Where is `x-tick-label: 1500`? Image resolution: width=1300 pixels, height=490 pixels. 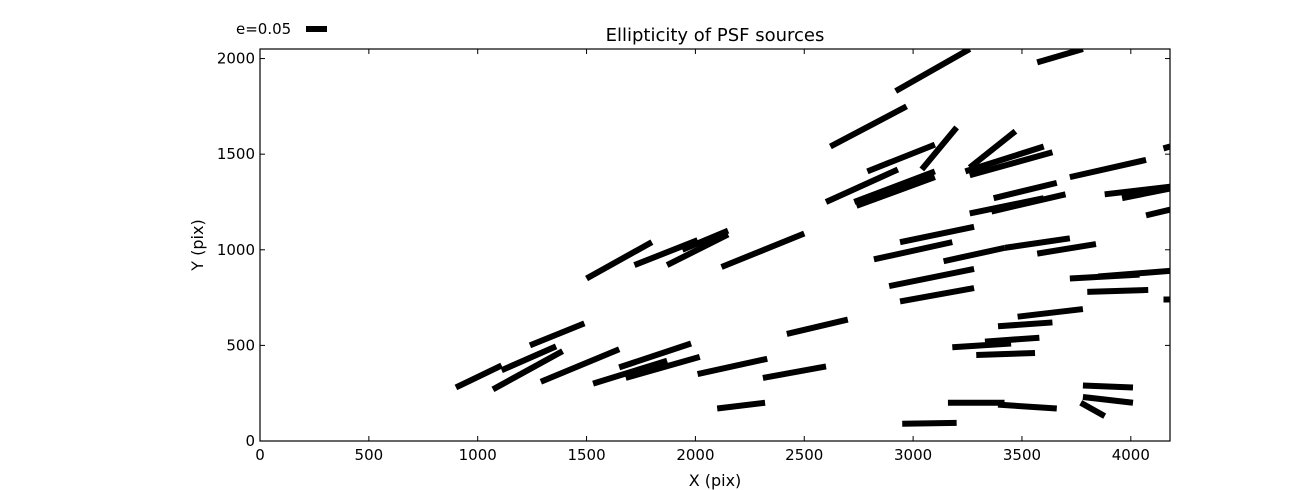
x-tick-label: 1500 is located at coordinates (586, 455).